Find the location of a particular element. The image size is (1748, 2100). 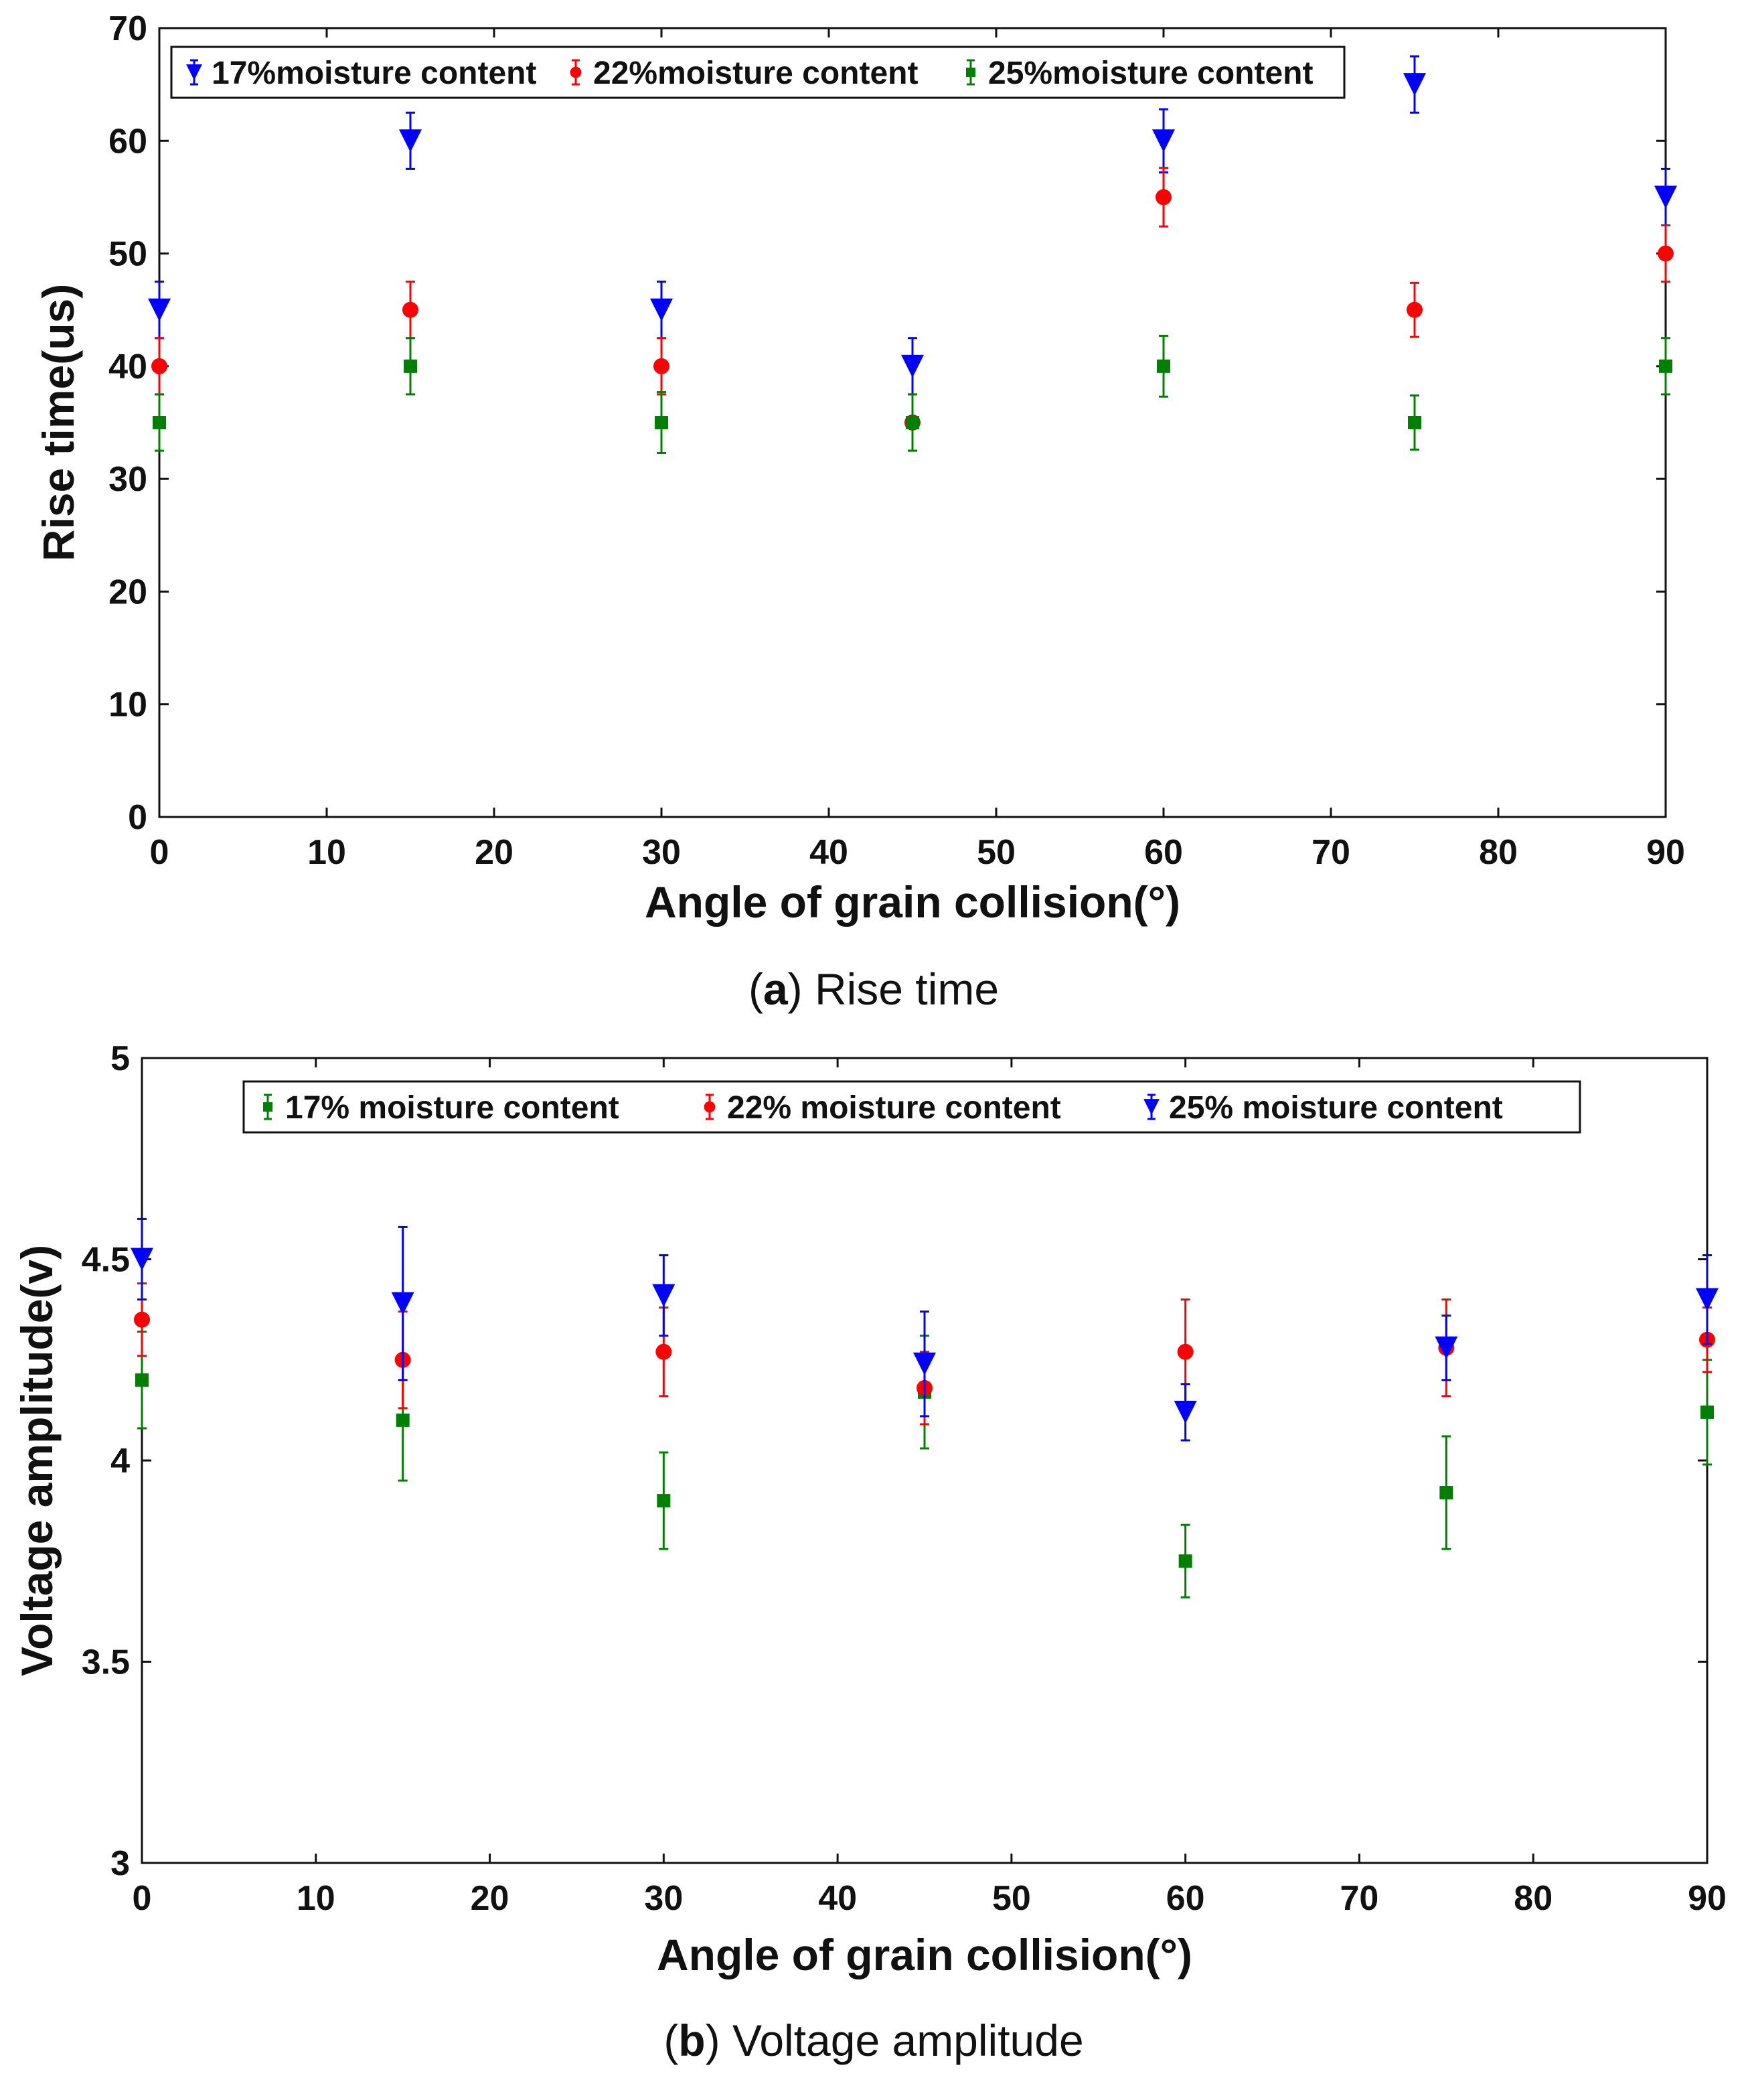

x-axis-title: Angle of grain collision(°) is located at coordinates (913, 902).